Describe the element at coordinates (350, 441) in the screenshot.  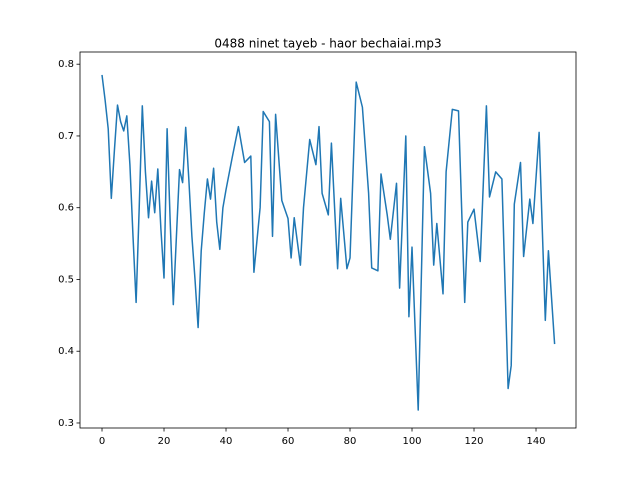
I see `x-tick-label: 80` at that location.